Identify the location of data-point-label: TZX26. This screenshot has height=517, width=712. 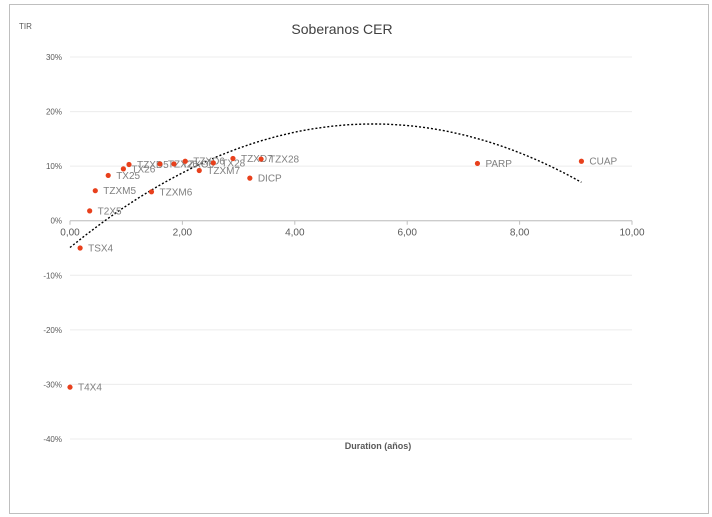
(183, 164).